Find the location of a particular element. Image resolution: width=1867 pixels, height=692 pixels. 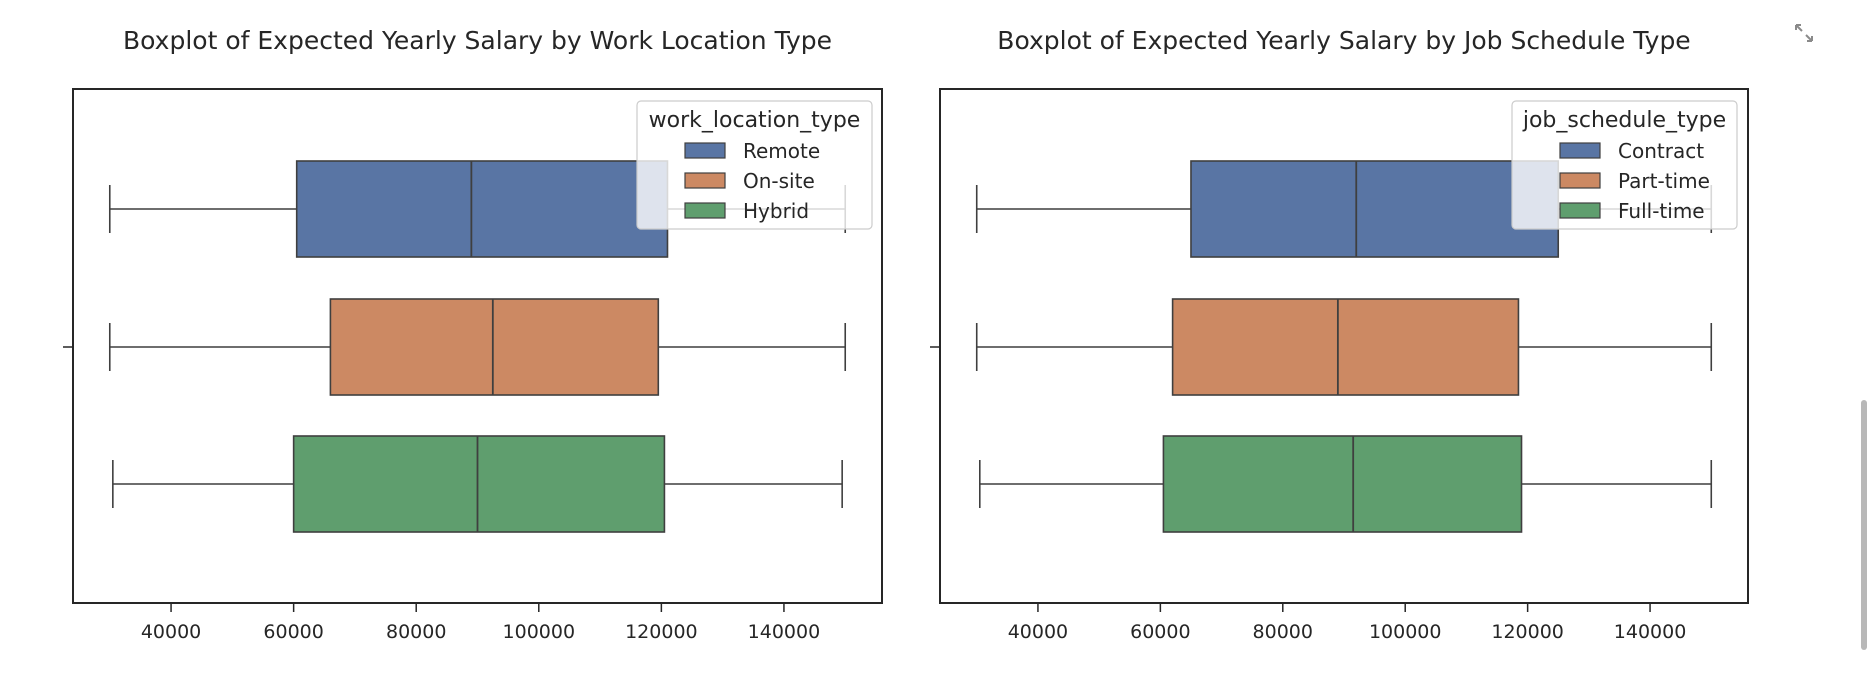

legend-title: work_location_type is located at coordinates (755, 120).